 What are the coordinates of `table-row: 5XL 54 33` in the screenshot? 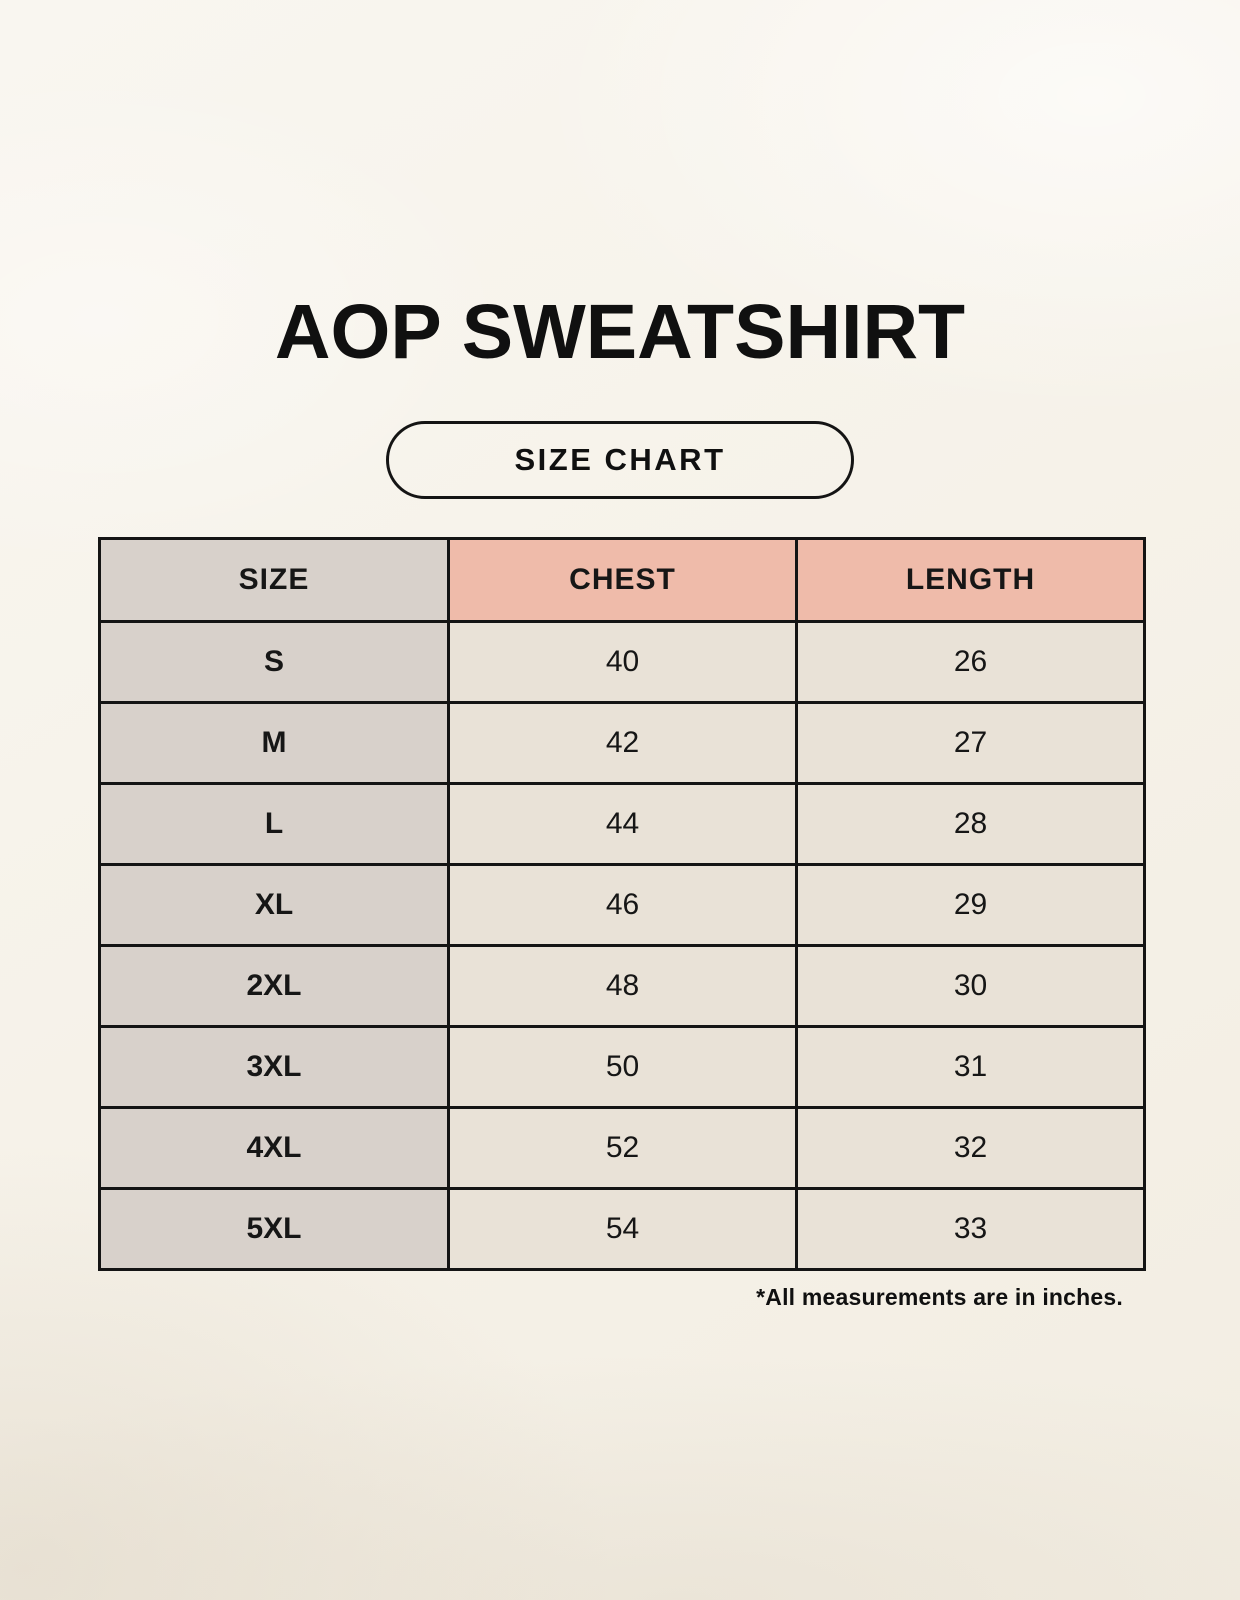 It's located at (622, 1229).